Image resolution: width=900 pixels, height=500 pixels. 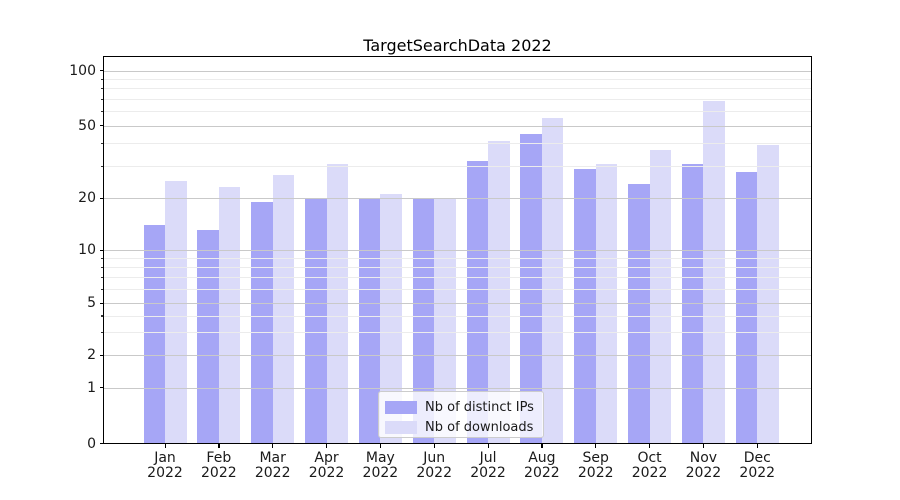 I want to click on y-tick-label-2: 2, so click(x=91, y=355).